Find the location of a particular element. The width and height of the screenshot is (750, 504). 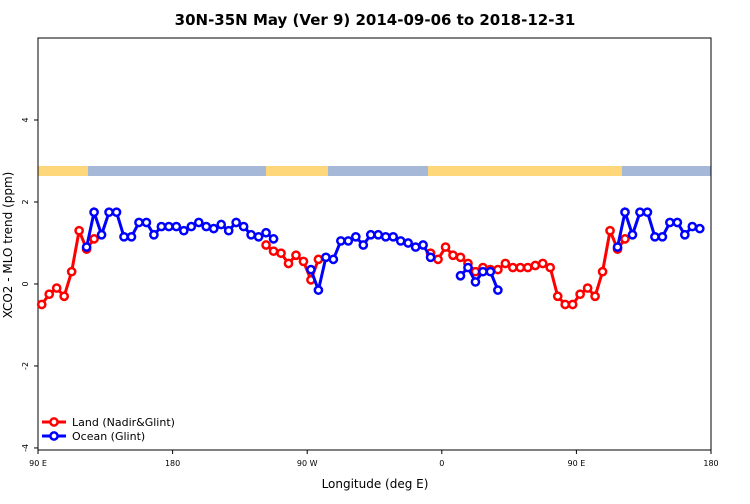

x-axis-label: Longitude (deg E) is located at coordinates (375, 484).